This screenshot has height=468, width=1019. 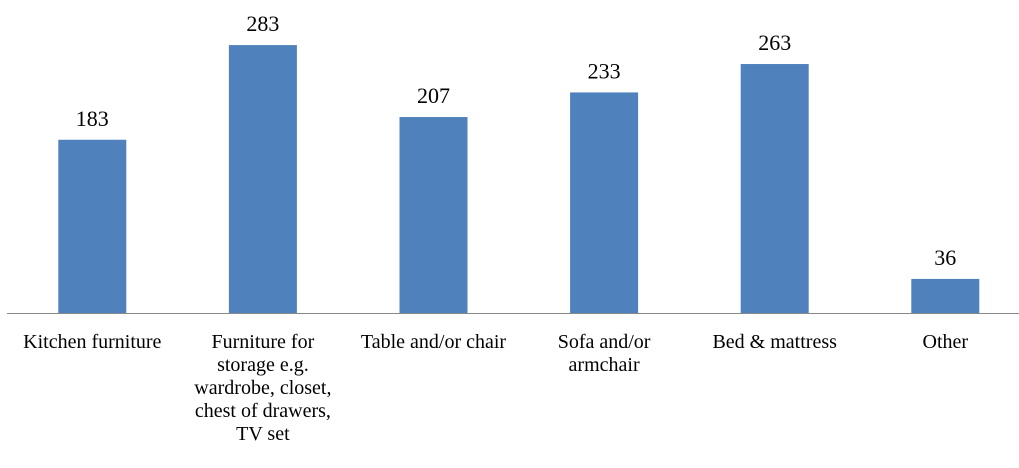 What do you see at coordinates (945, 342) in the screenshot?
I see `x-tick-label: Other` at bounding box center [945, 342].